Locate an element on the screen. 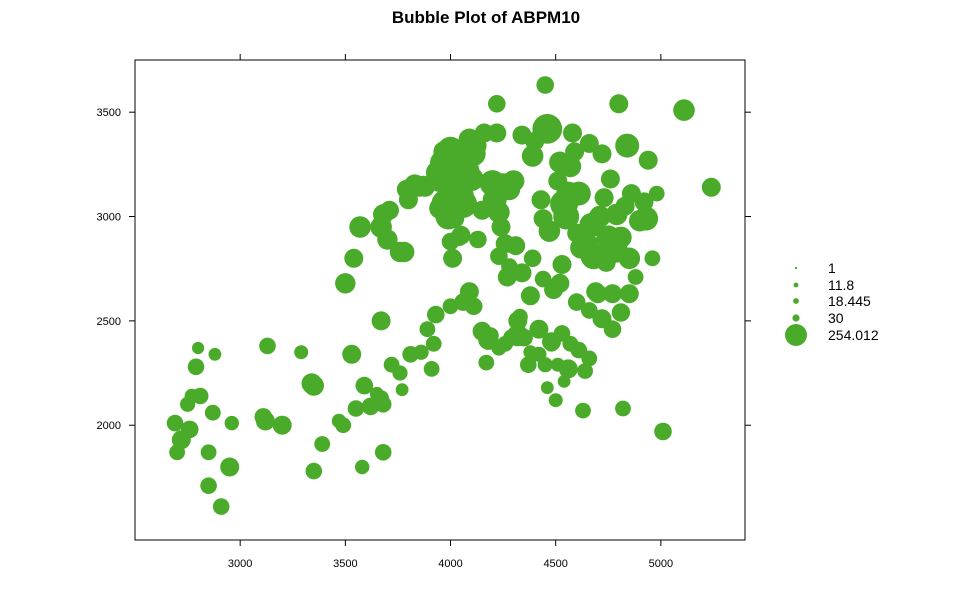 The height and width of the screenshot is (598, 972). legend-label: 254.012 is located at coordinates (853, 335).